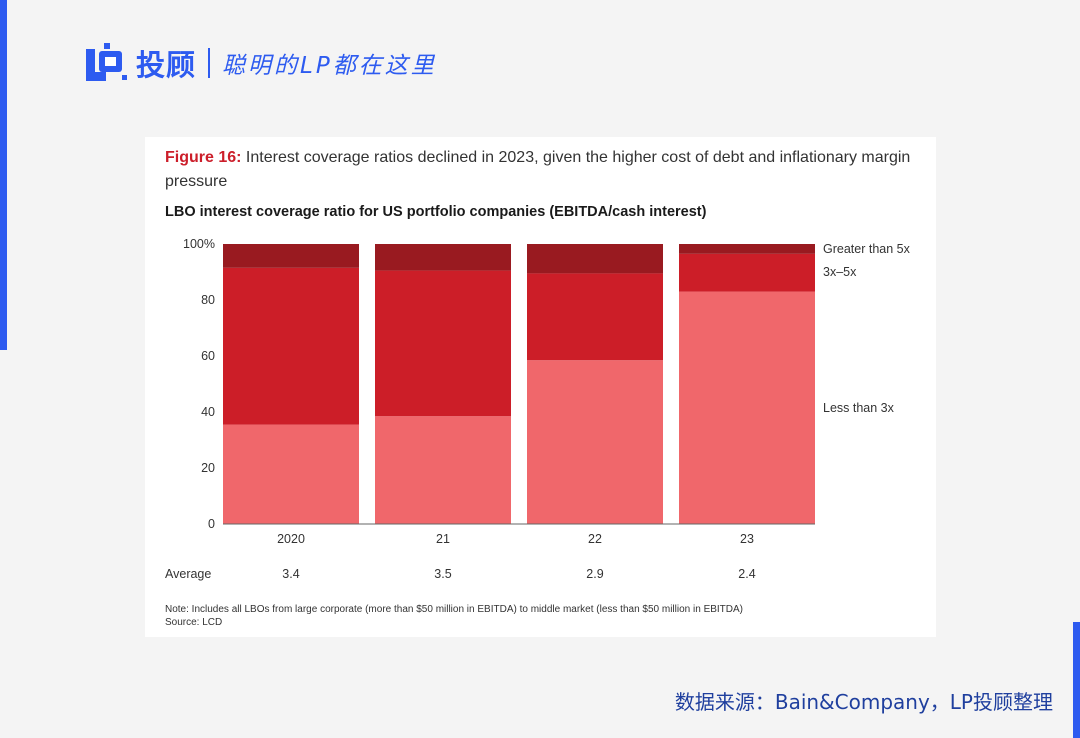 This screenshot has width=1080, height=738. What do you see at coordinates (211, 524) in the screenshot?
I see `y-tick-label: 0` at bounding box center [211, 524].